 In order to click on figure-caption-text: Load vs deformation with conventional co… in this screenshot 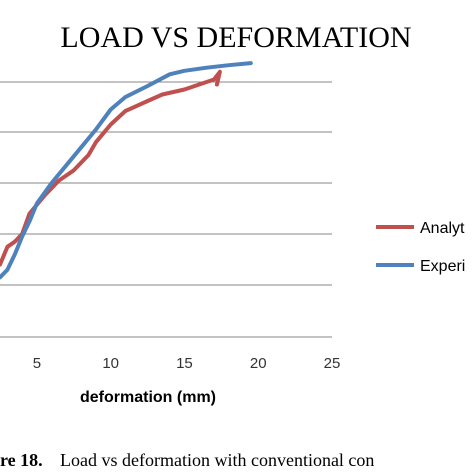, I will do `click(217, 460)`.